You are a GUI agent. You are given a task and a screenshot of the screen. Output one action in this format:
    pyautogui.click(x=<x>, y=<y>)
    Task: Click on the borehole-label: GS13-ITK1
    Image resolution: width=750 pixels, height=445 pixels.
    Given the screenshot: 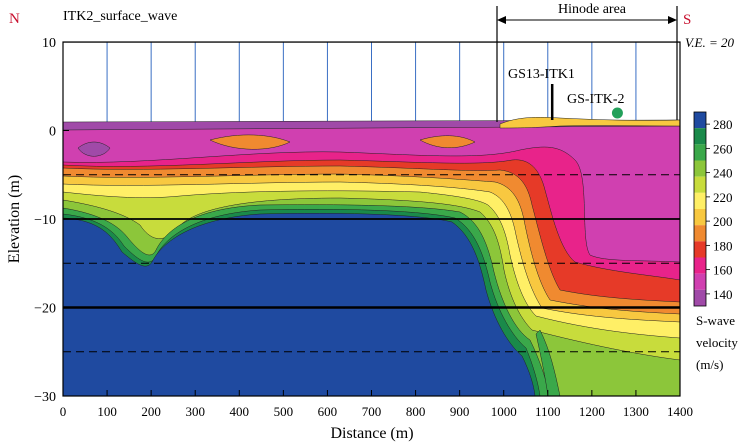 What is the action you would take?
    pyautogui.click(x=541, y=74)
    